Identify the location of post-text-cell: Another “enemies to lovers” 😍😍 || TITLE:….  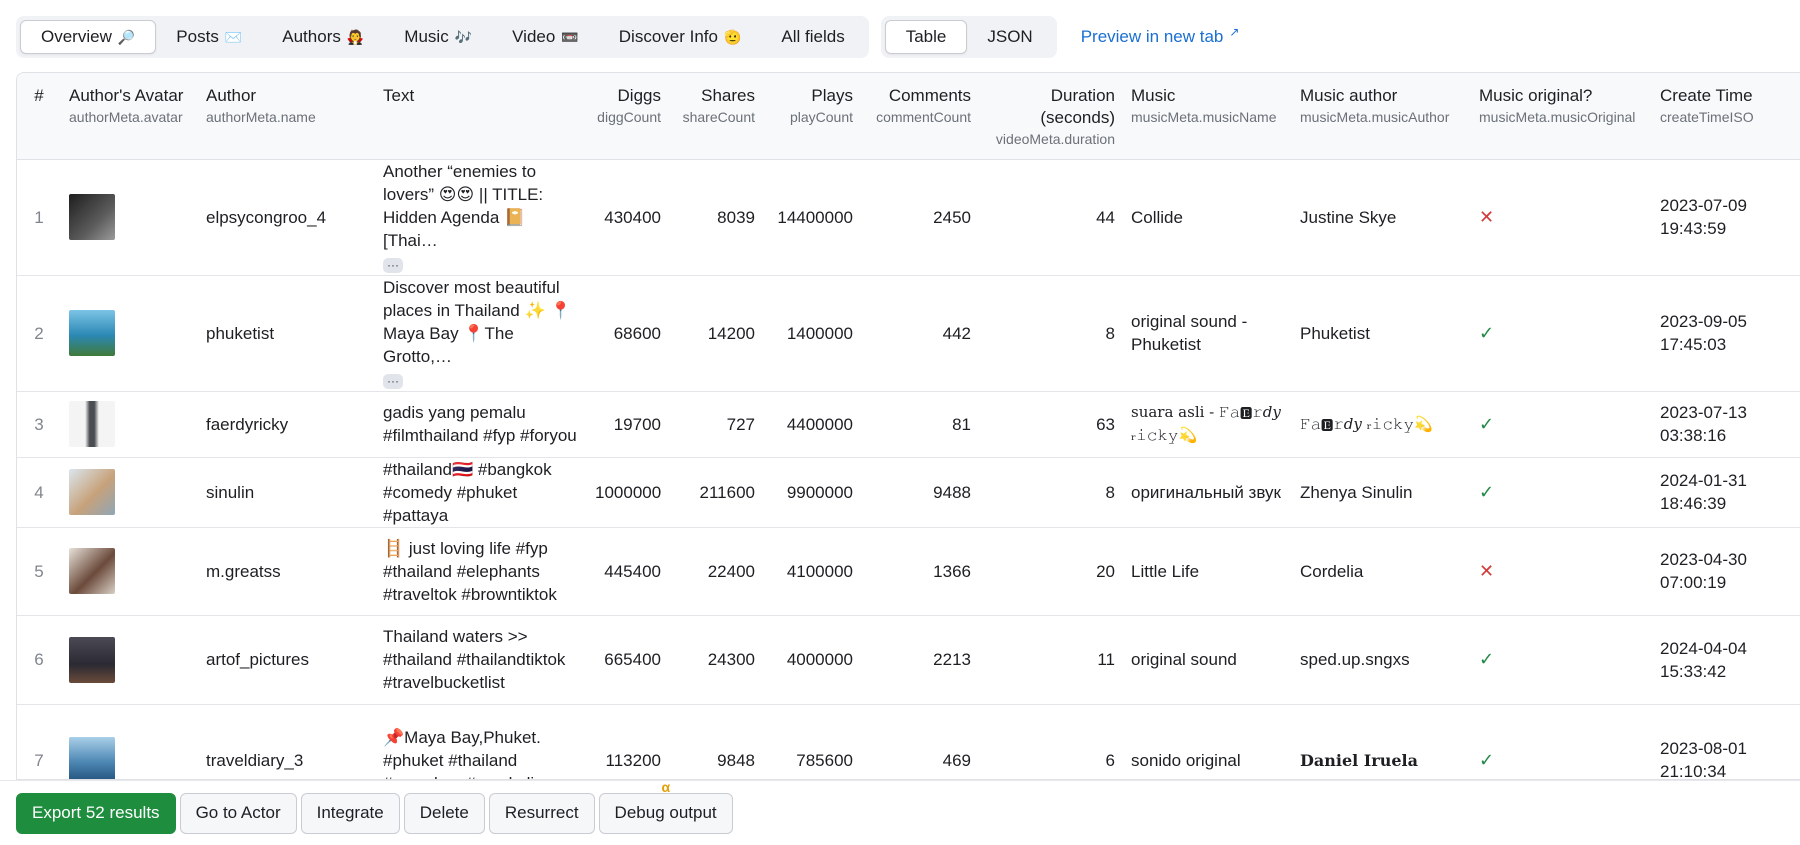
(481, 217).